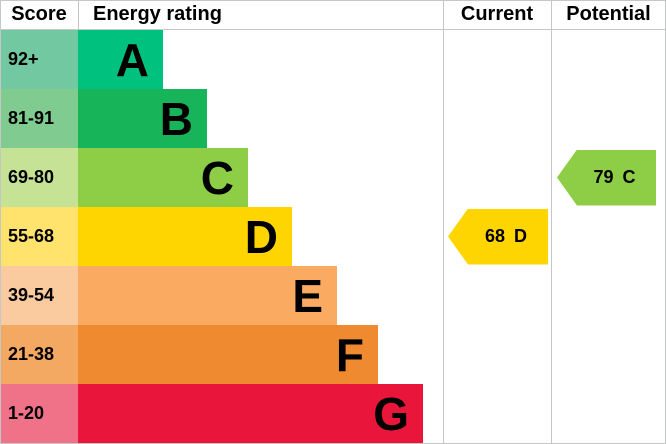 The height and width of the screenshot is (444, 666). Describe the element at coordinates (157, 14) in the screenshot. I see `energy-rating-column-header: Energy rating` at that location.